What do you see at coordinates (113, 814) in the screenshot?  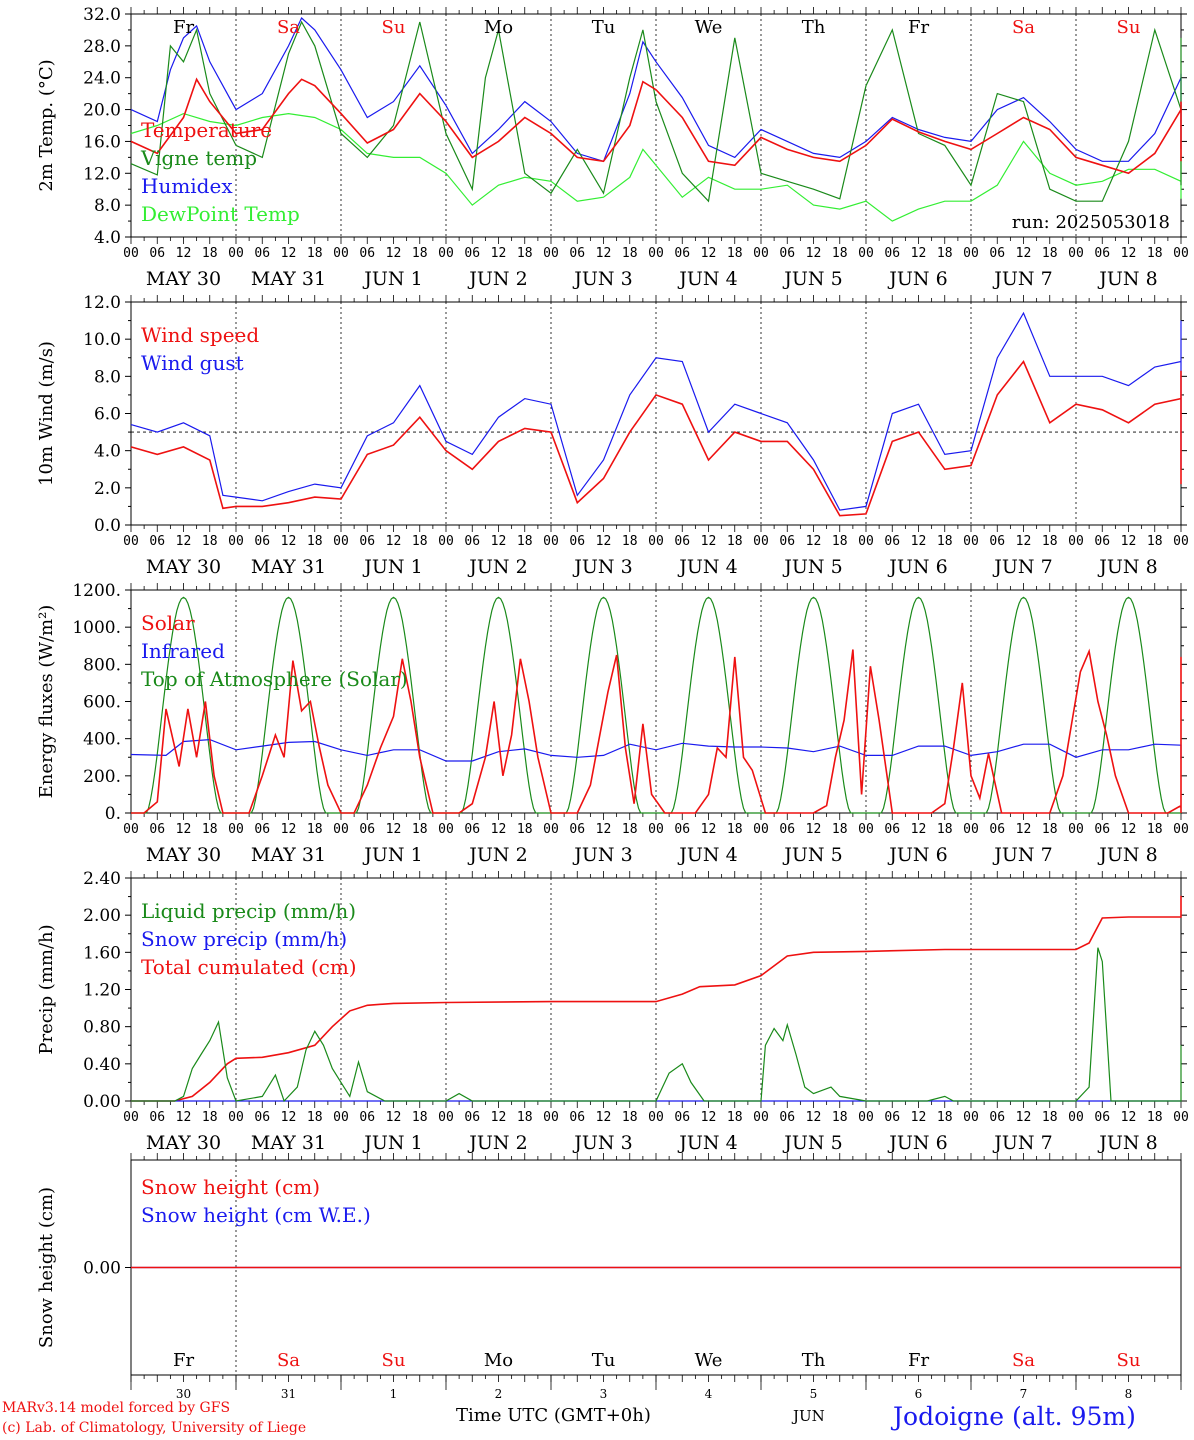 I see `y-tick-label: 0.` at bounding box center [113, 814].